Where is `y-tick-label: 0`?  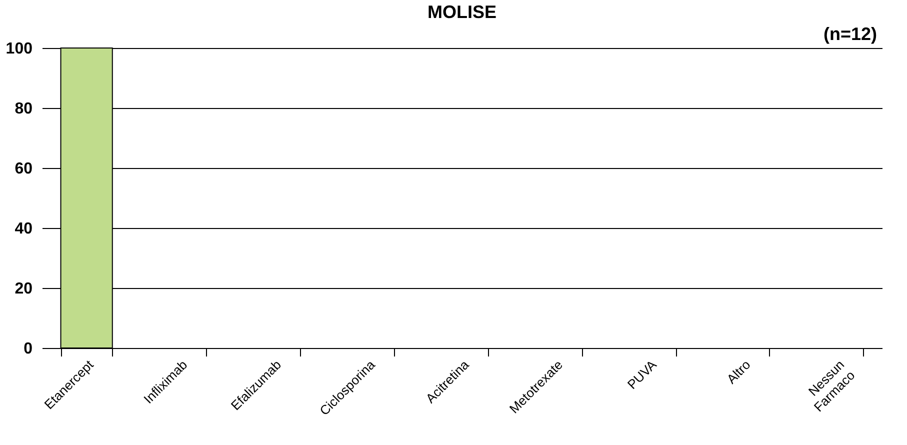
y-tick-label: 0 is located at coordinates (28, 349).